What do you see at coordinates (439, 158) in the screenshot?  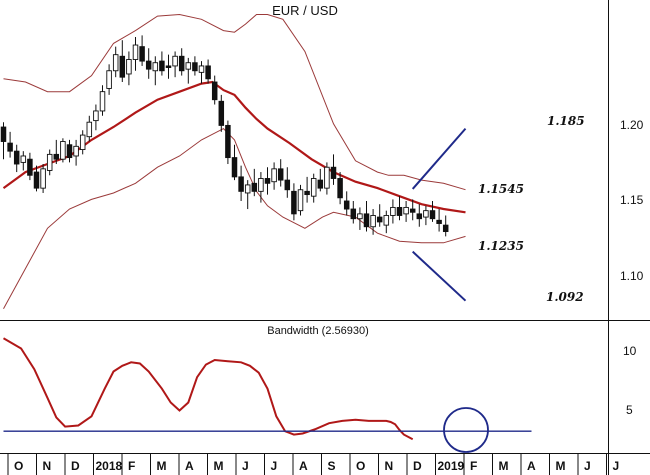 I see `projection-line-up` at bounding box center [439, 158].